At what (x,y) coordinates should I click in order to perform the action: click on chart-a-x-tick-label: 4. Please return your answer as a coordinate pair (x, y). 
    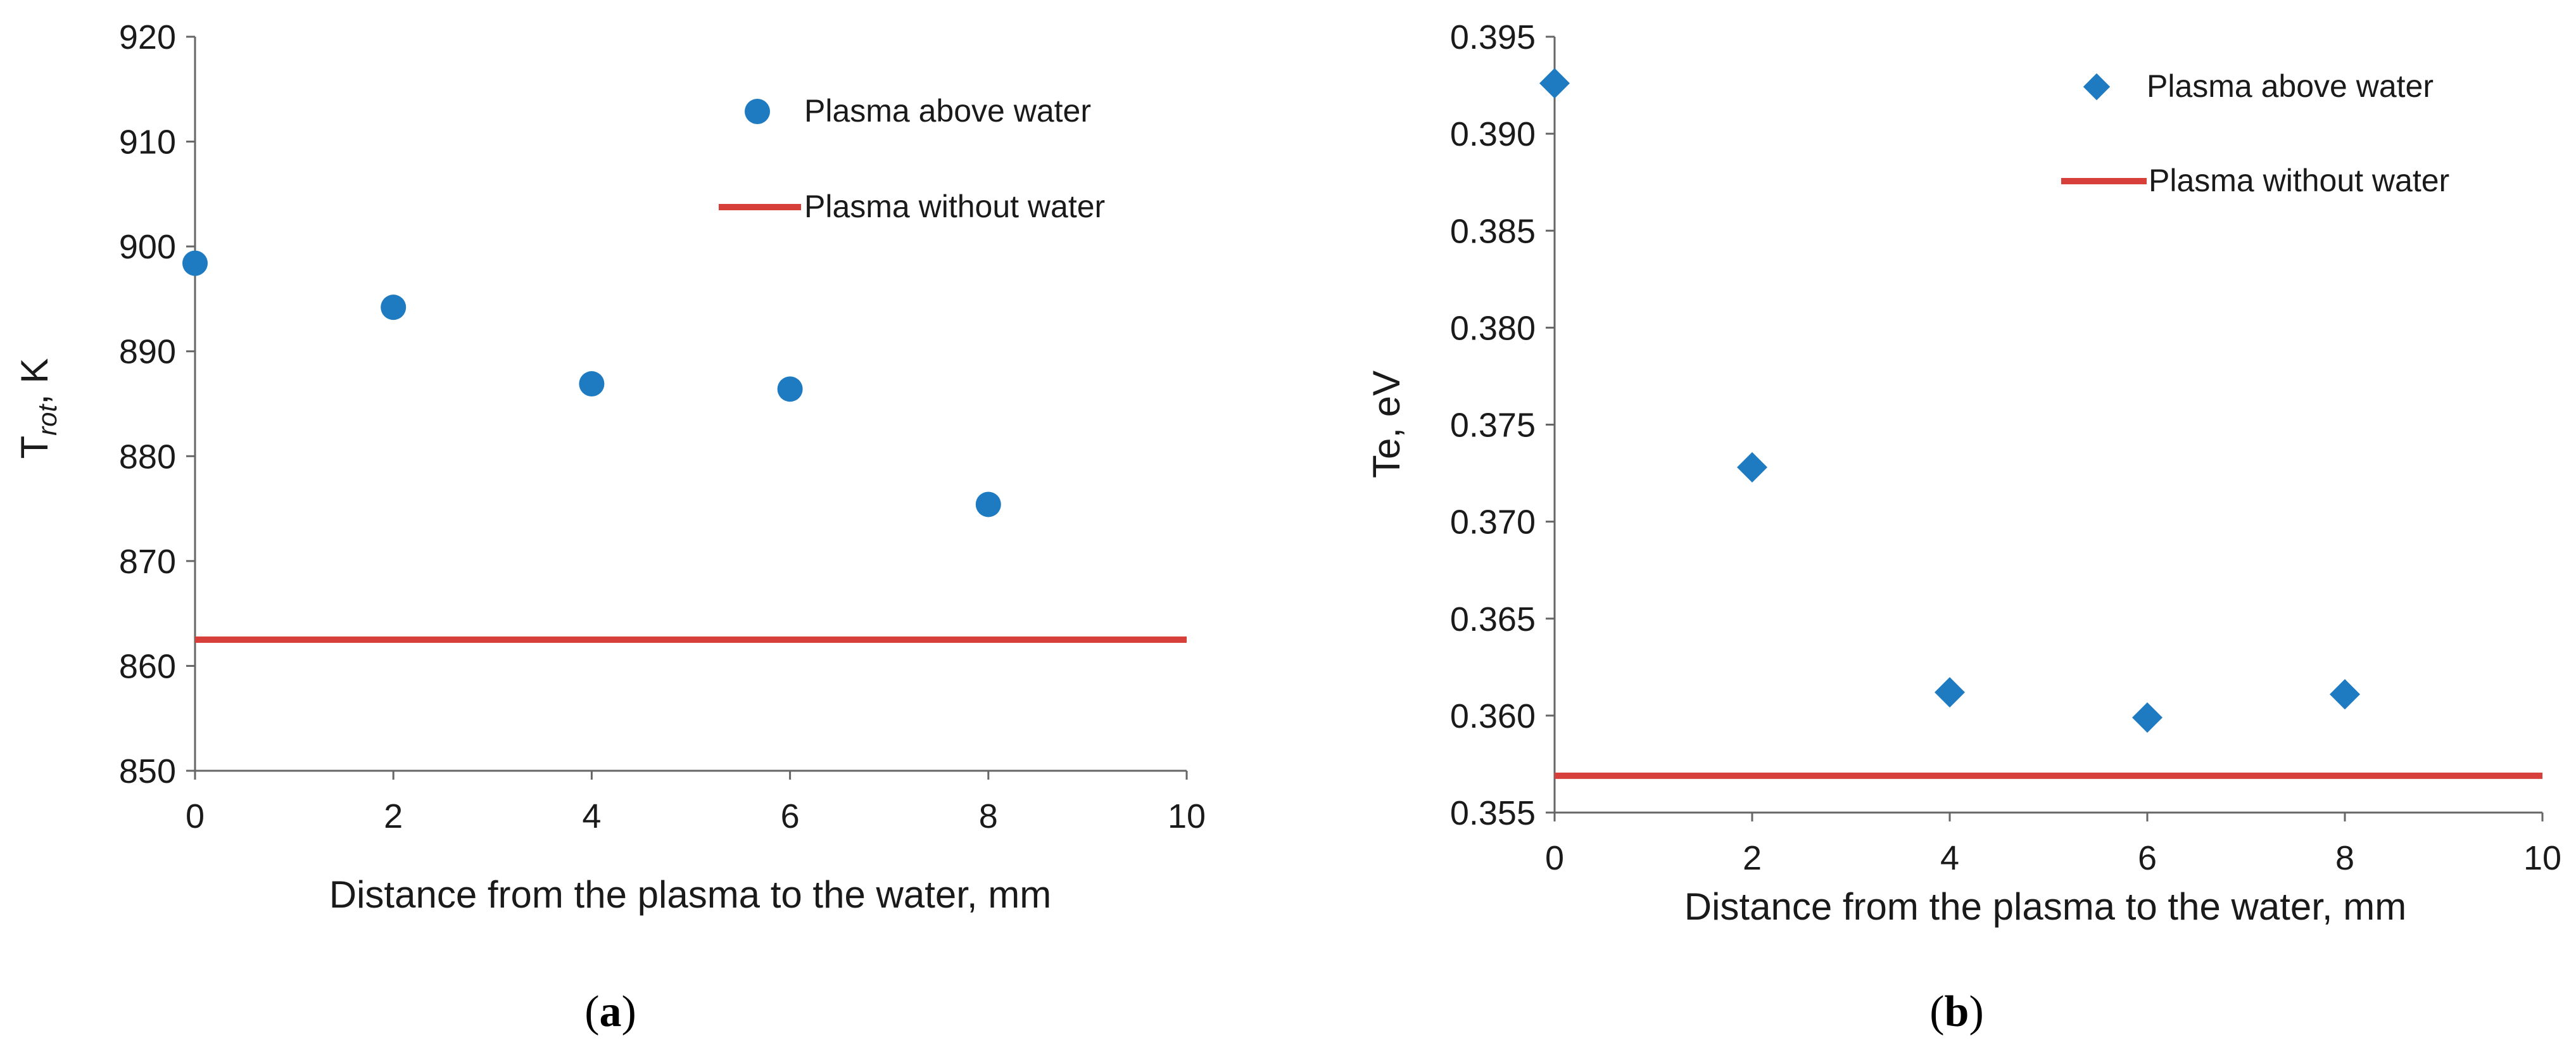
    Looking at the image, I should click on (591, 816).